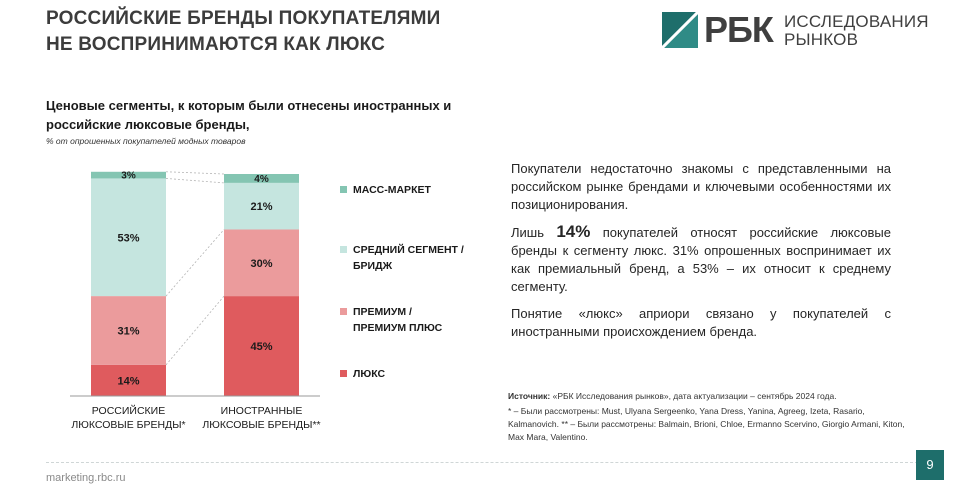 The height and width of the screenshot is (504, 966). What do you see at coordinates (128, 425) in the screenshot?
I see `x-tick-label-1: ЛЮКСОВЫЕ БРЕНДЫ*` at bounding box center [128, 425].